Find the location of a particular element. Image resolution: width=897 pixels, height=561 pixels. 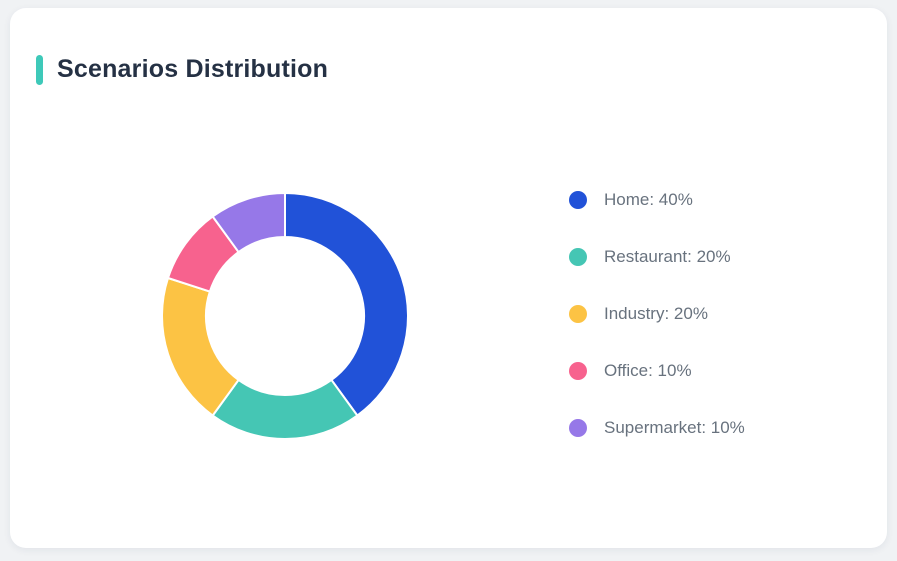

donut-slice-restaurant is located at coordinates (285, 409).